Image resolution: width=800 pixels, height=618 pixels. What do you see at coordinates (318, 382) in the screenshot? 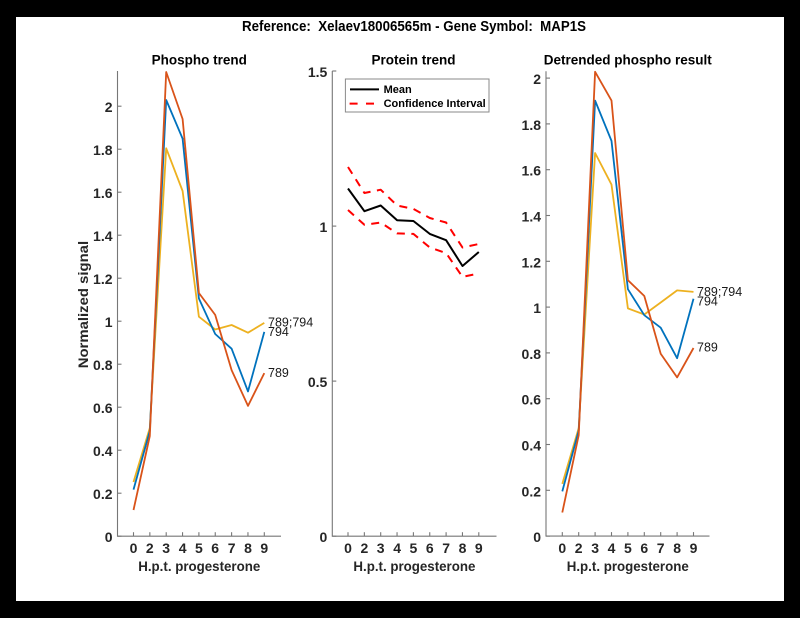
I see `svg-text: 0.5` at bounding box center [318, 382].